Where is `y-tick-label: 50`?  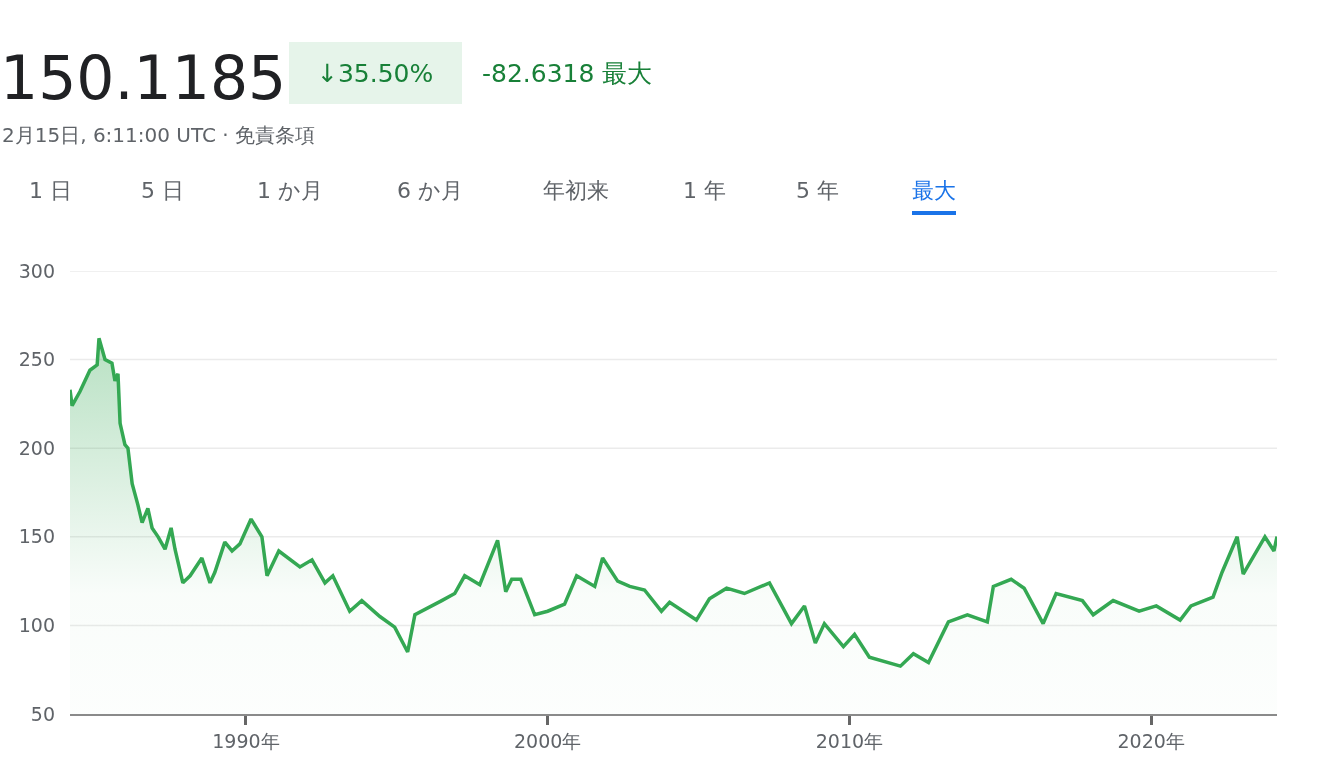
y-tick-label: 50 is located at coordinates (42, 713).